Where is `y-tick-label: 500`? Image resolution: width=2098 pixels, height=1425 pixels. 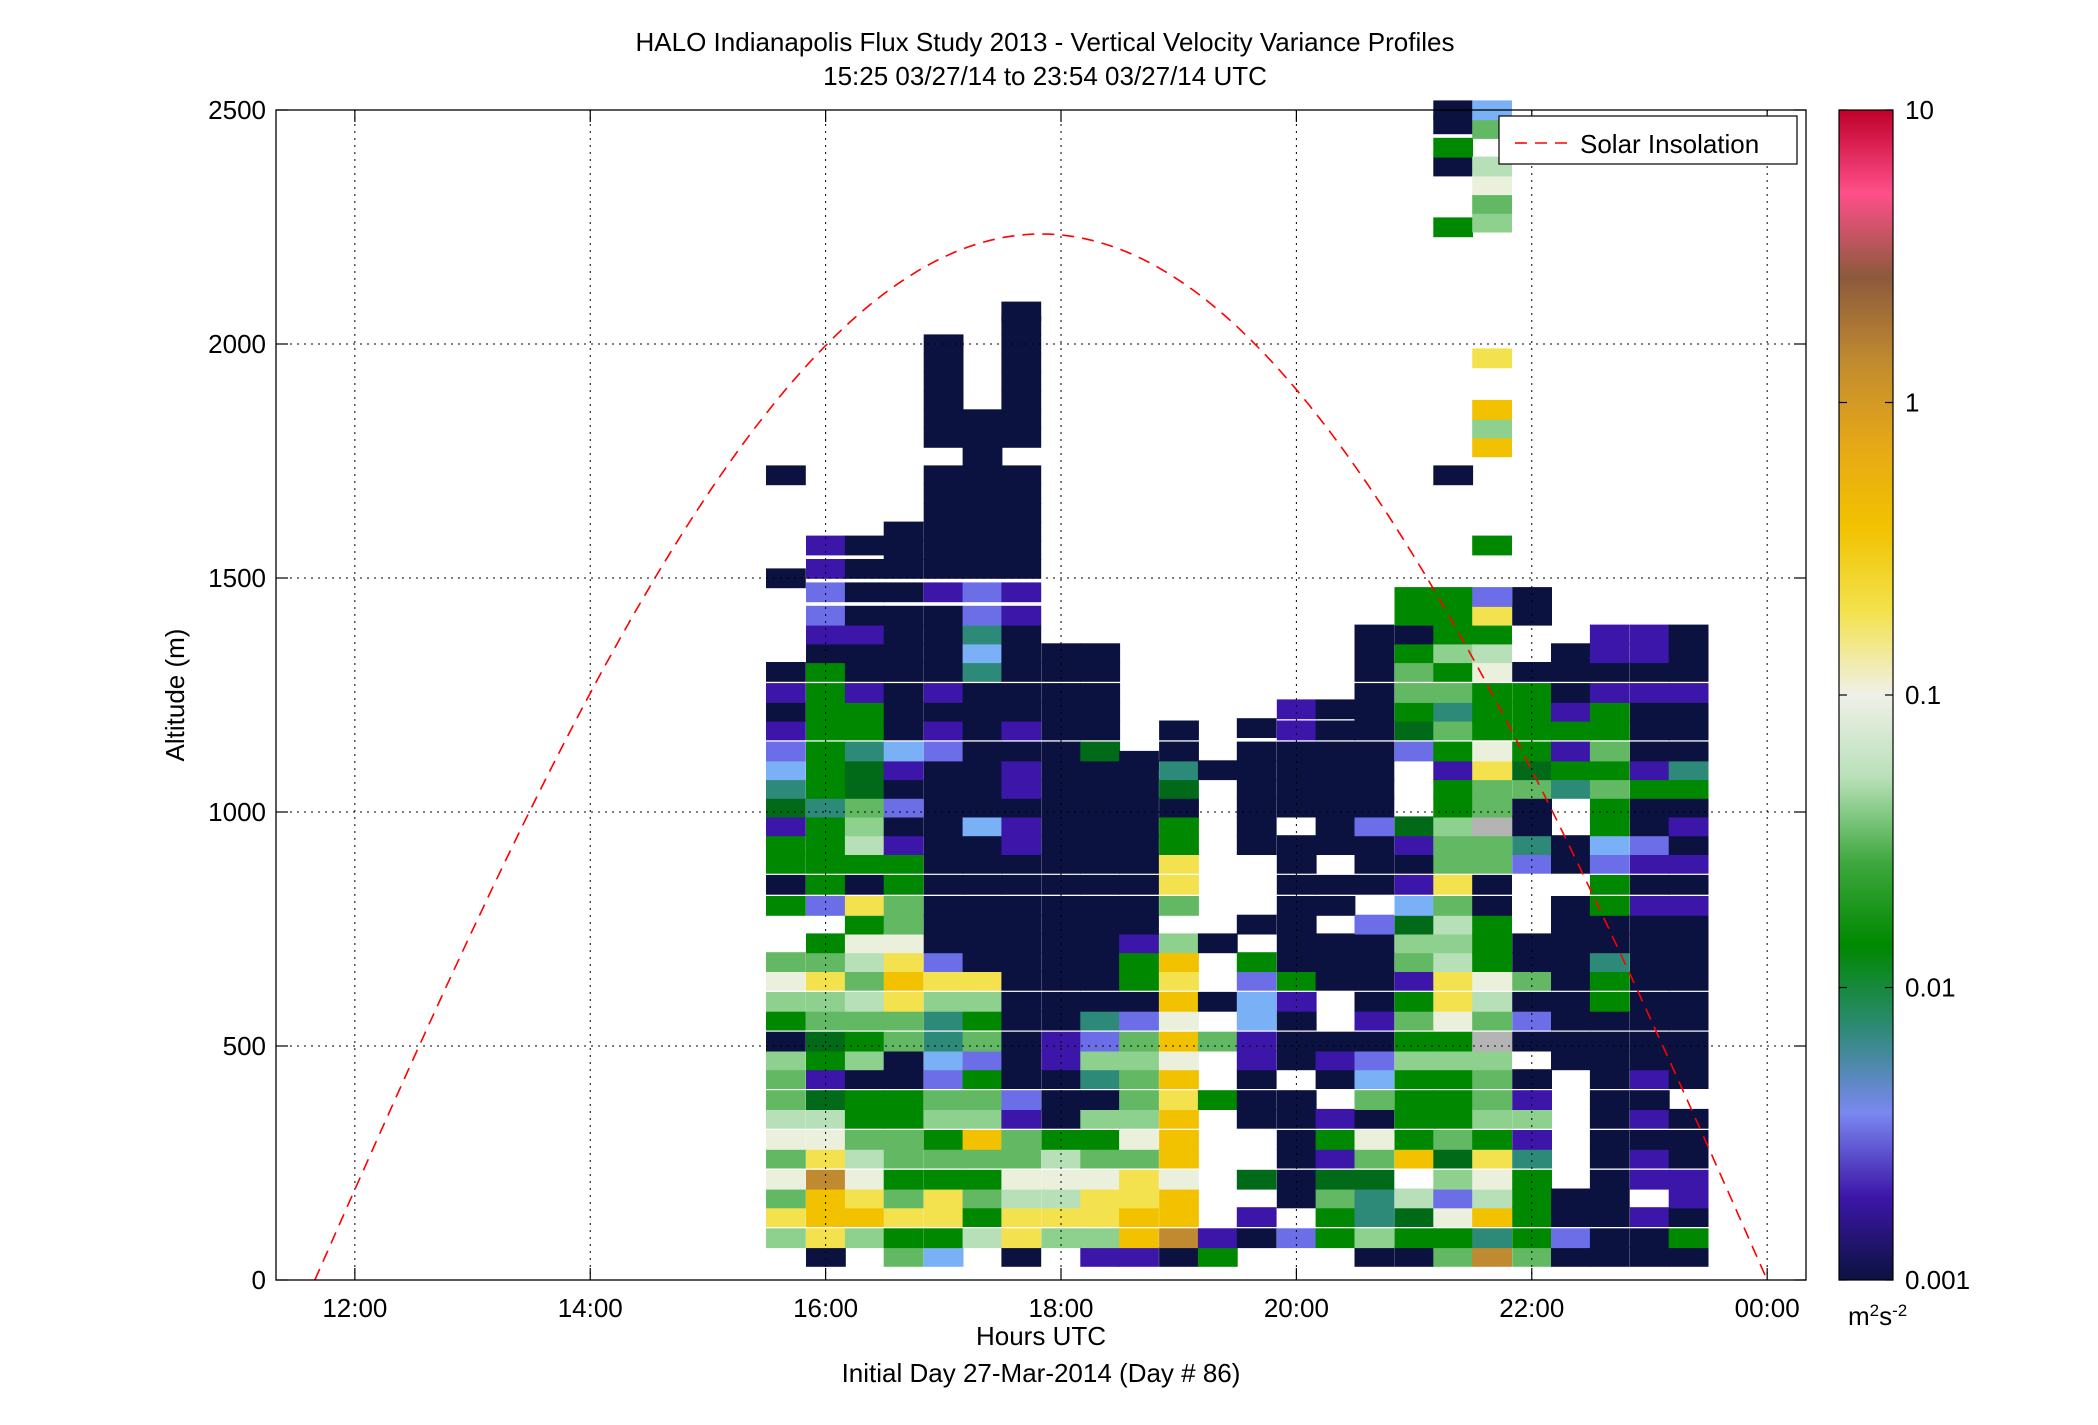 y-tick-label: 500 is located at coordinates (244, 1046).